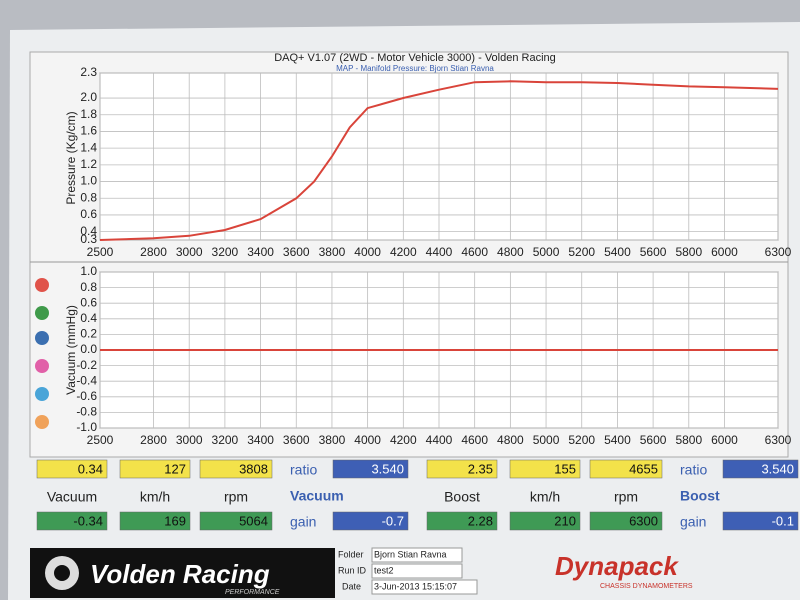  What do you see at coordinates (480, 520) in the screenshot?
I see `readout-value: 2.28` at bounding box center [480, 520].